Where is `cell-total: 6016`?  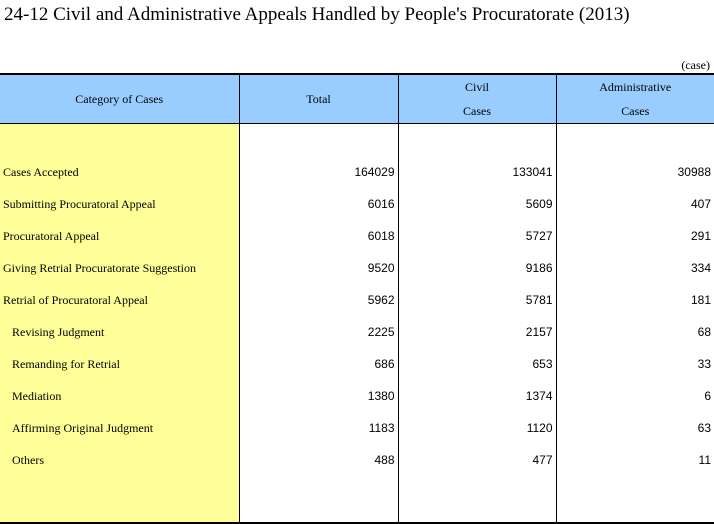
cell-total: 6016 is located at coordinates (318, 204).